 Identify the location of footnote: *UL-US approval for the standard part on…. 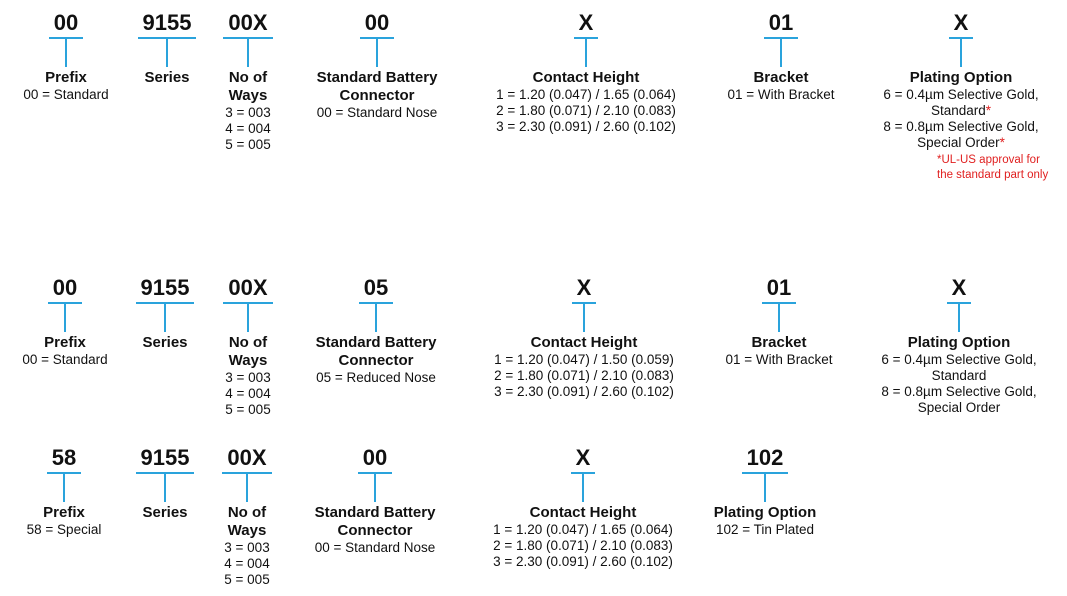
(993, 167).